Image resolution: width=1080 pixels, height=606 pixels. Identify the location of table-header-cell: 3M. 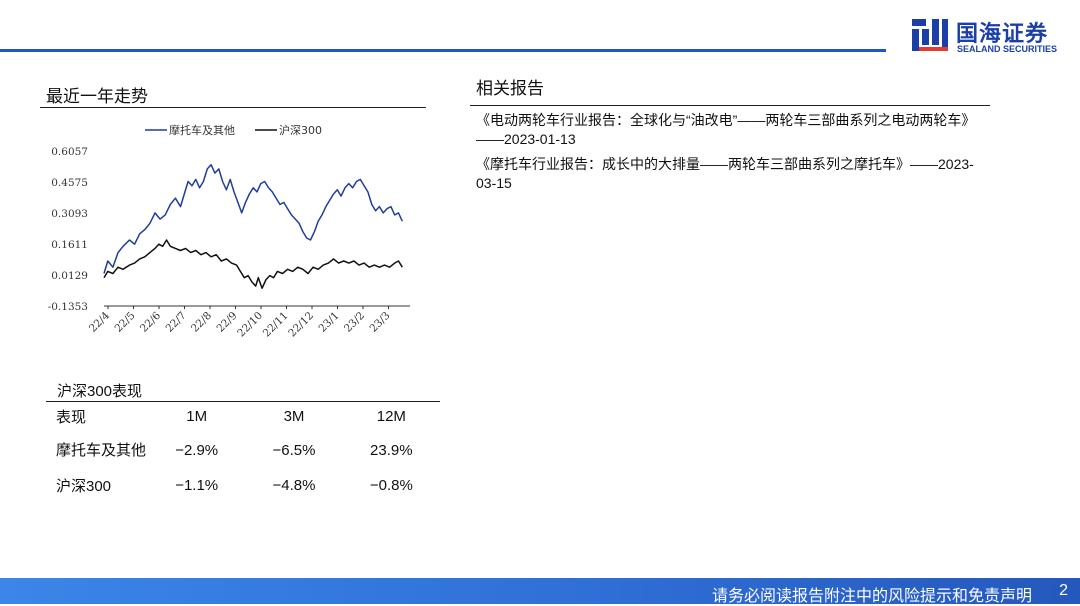
(294, 416).